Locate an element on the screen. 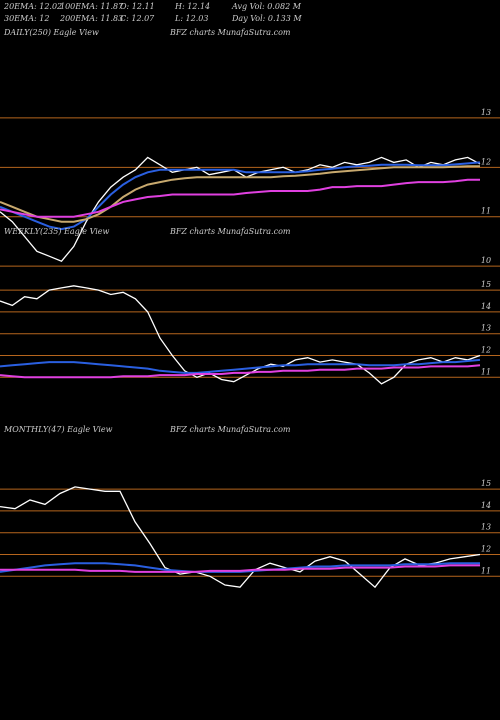 This screenshot has height=720, width=500. header-stat: C: 12.07 is located at coordinates (137, 18).